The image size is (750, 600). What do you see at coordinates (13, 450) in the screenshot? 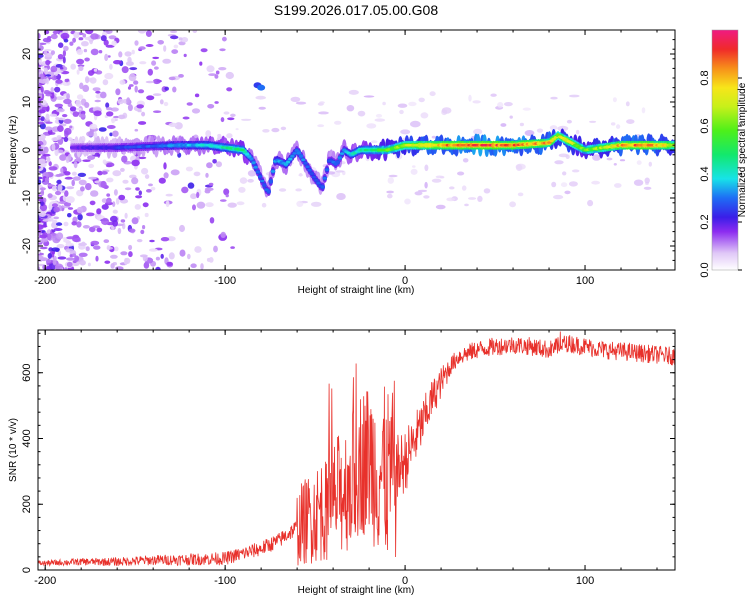
I see `snr-ylabel: SNR (10 * v/v)` at bounding box center [13, 450].